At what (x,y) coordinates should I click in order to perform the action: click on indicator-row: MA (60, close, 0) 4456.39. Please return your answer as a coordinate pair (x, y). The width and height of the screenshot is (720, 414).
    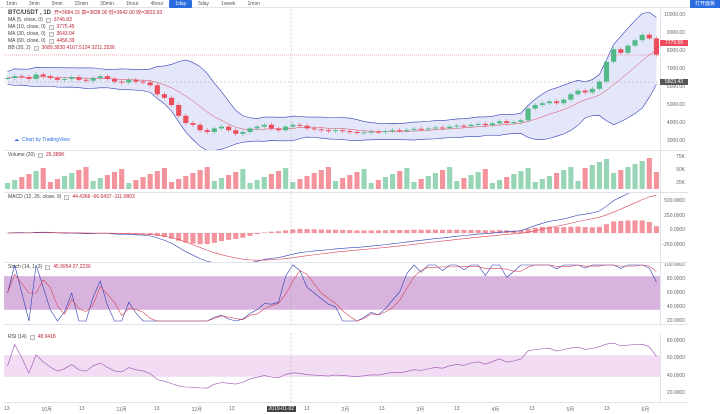
    Looking at the image, I should click on (85, 41).